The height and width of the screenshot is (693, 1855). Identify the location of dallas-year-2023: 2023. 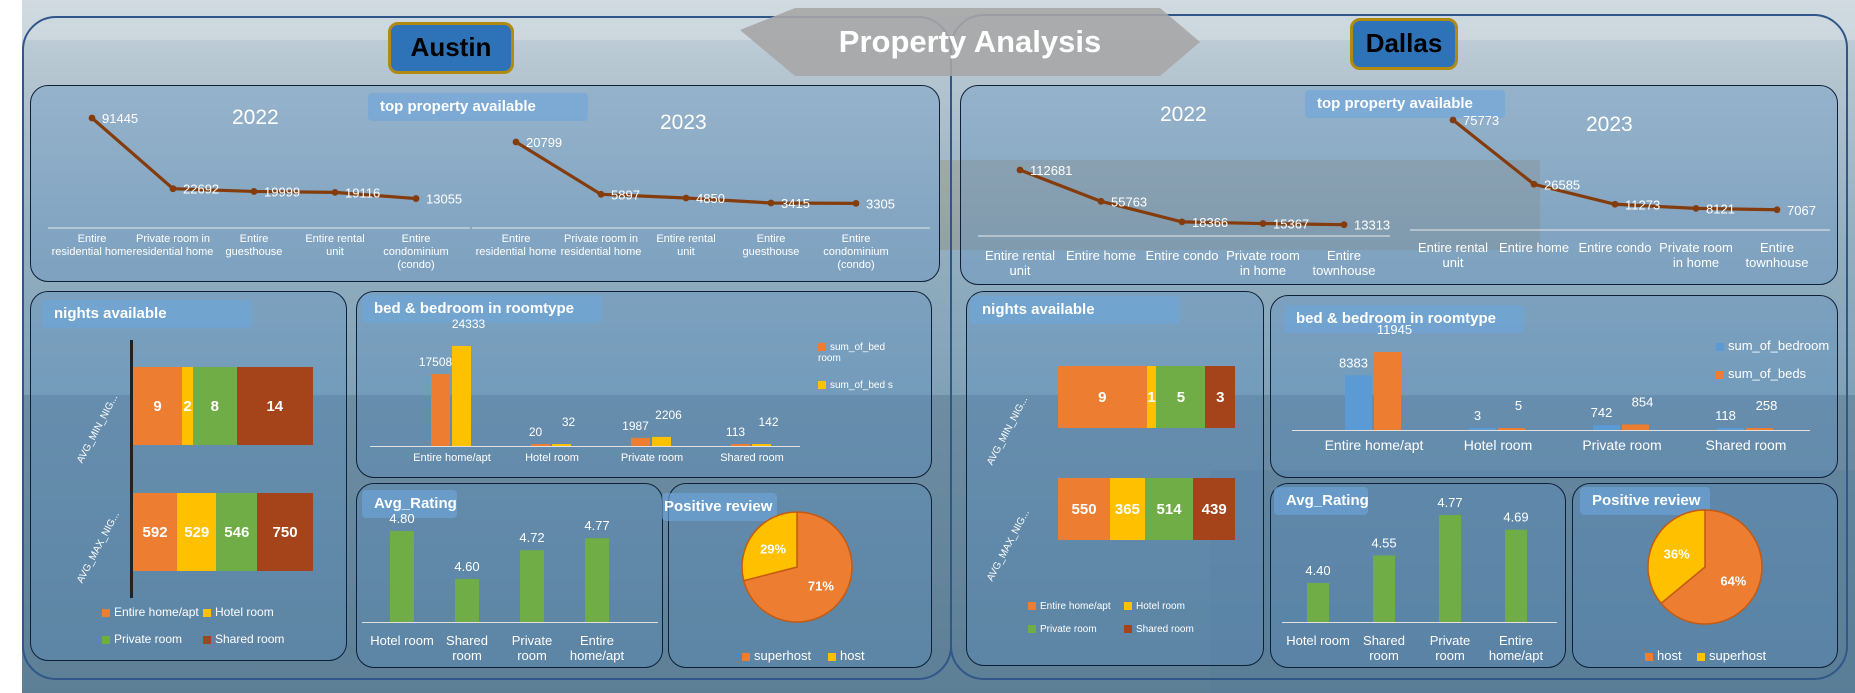
(1609, 124).